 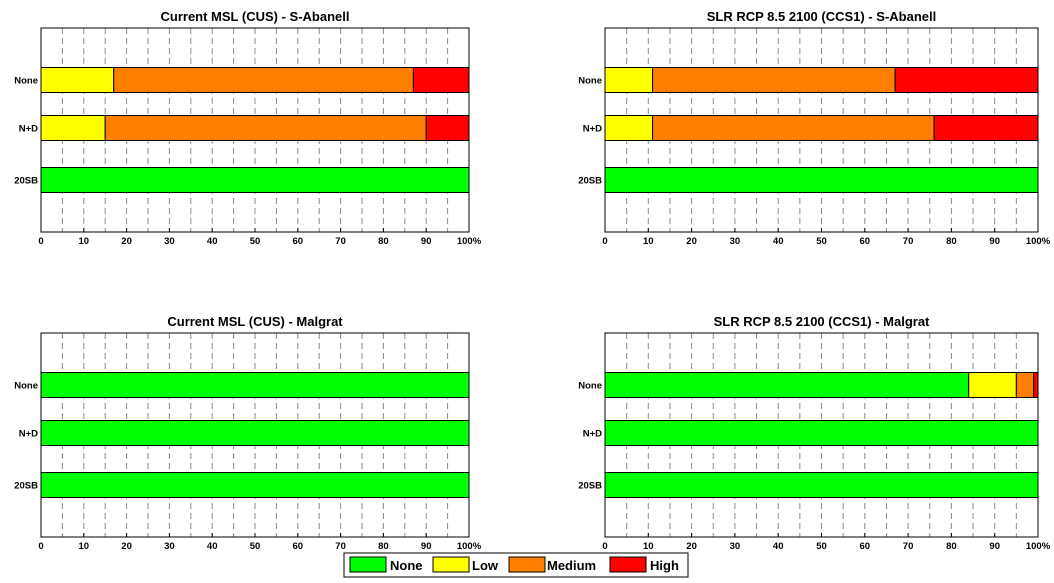 I want to click on legend-swatch-none, so click(x=368, y=564).